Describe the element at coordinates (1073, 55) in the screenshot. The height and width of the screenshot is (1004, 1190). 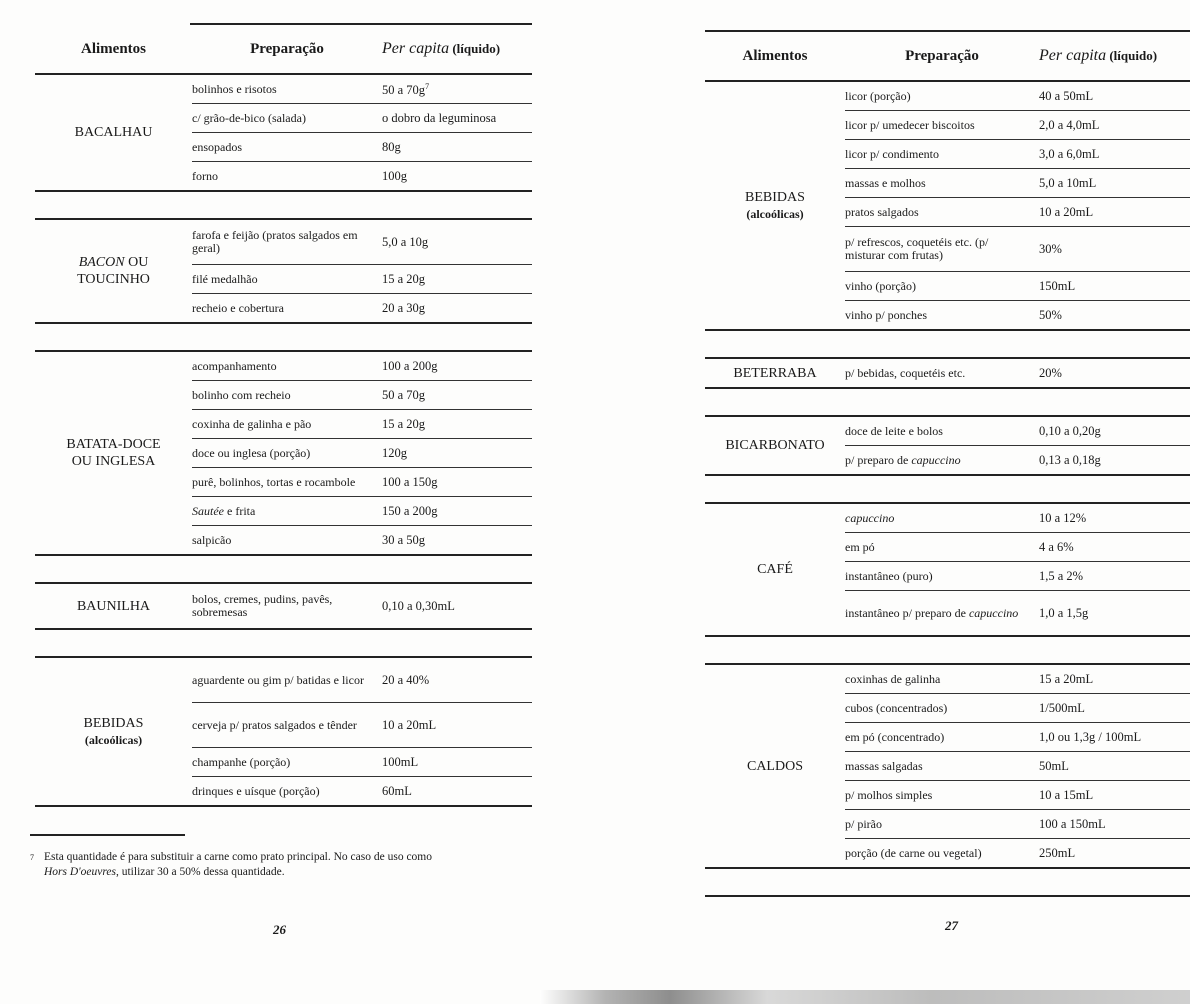
I see `header-per-capita-italic: Per capita` at that location.